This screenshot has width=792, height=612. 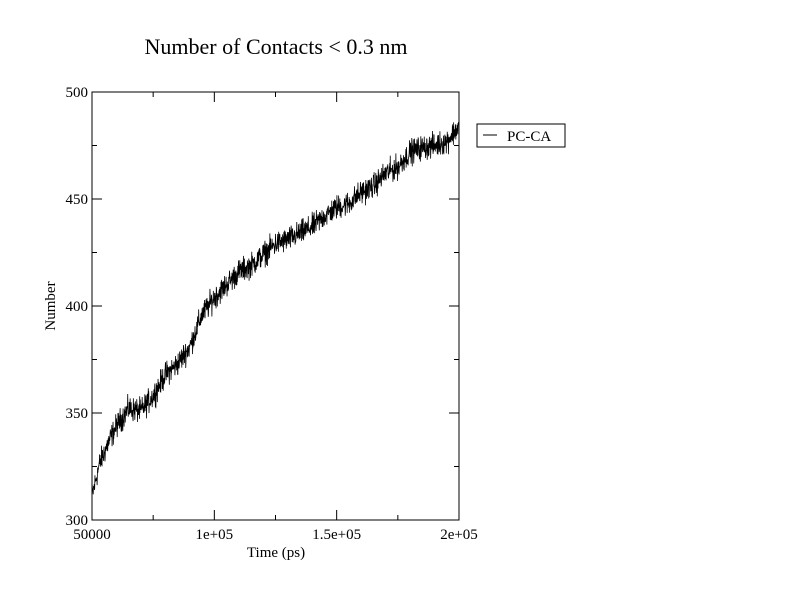 What do you see at coordinates (51, 305) in the screenshot?
I see `y-axis-label: Number` at bounding box center [51, 305].